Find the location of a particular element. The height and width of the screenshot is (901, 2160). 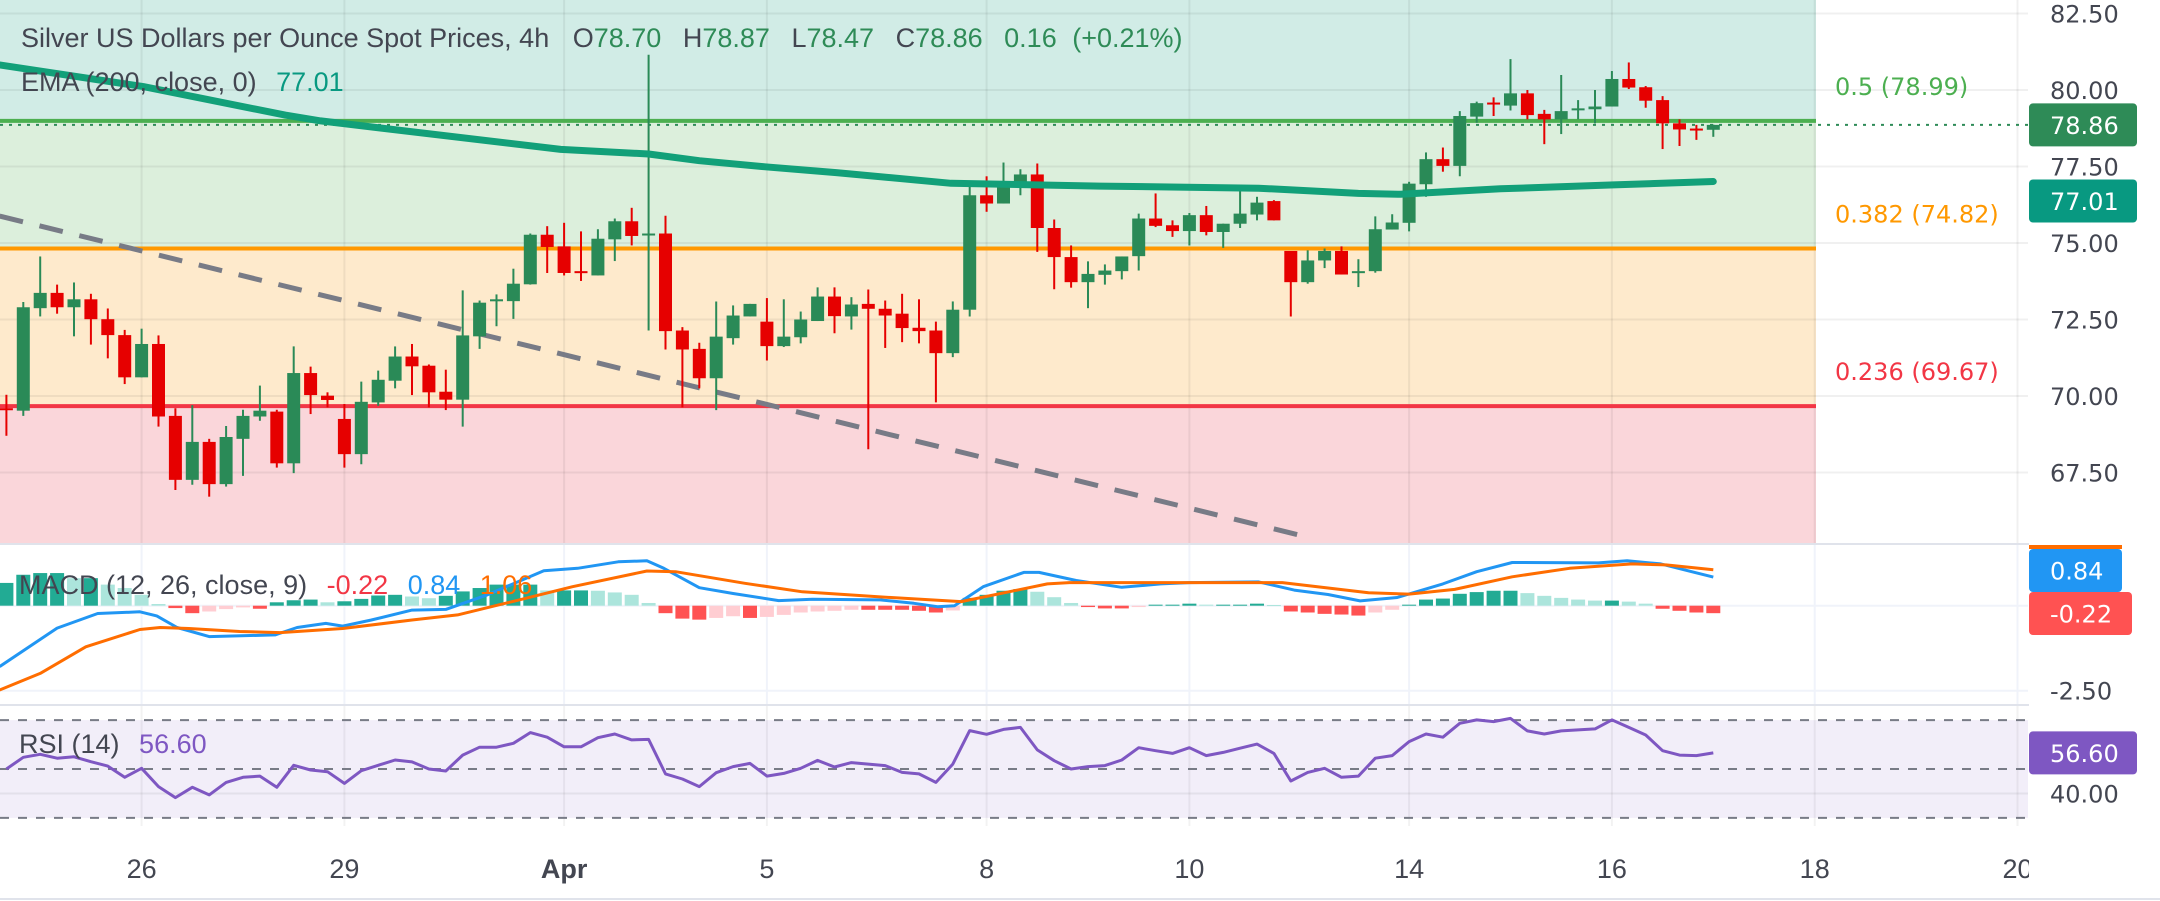

time-axis-label: 8 is located at coordinates (986, 869).